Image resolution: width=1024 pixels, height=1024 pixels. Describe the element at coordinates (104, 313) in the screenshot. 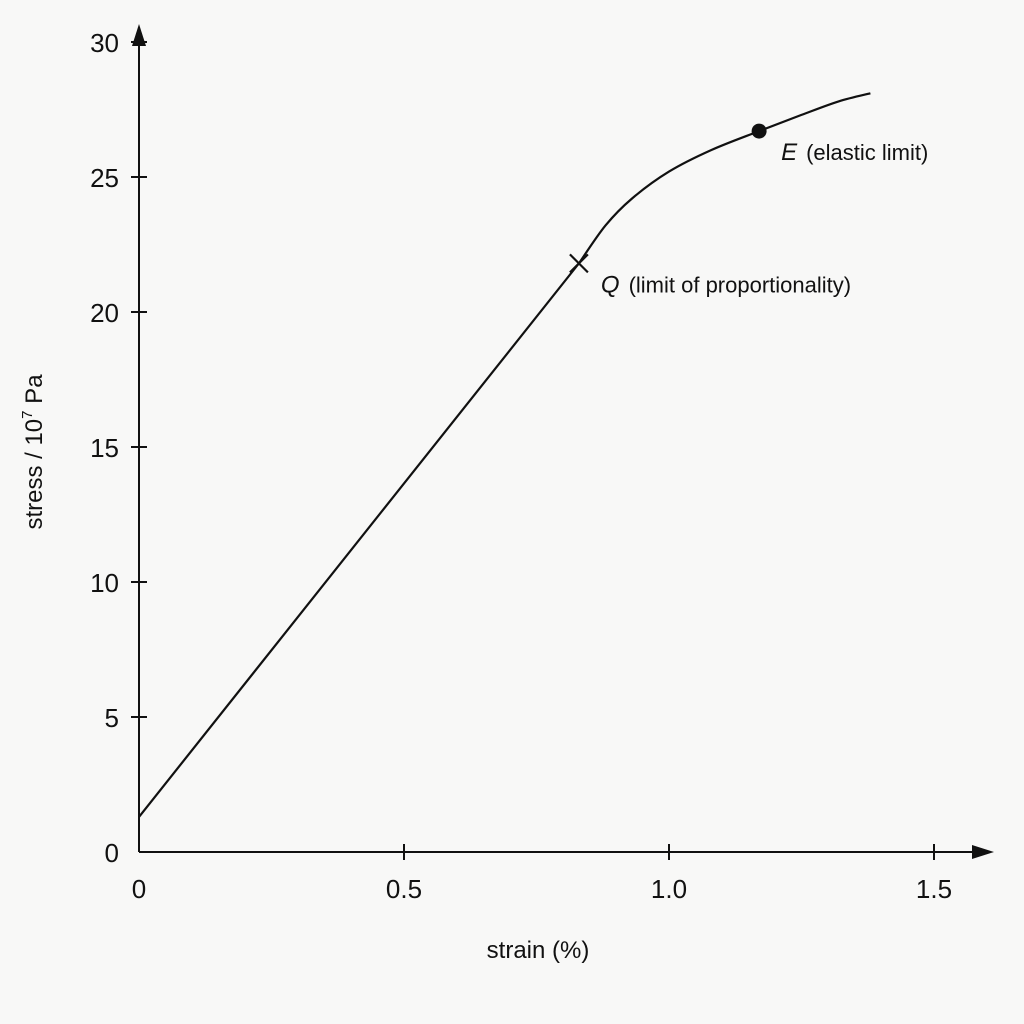

I see `y-tick-label: 20` at that location.